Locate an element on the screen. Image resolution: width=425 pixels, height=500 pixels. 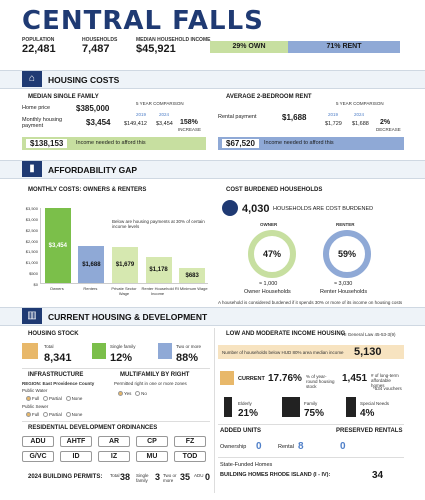
sewer-none-radio is located at coordinates (68, 415).